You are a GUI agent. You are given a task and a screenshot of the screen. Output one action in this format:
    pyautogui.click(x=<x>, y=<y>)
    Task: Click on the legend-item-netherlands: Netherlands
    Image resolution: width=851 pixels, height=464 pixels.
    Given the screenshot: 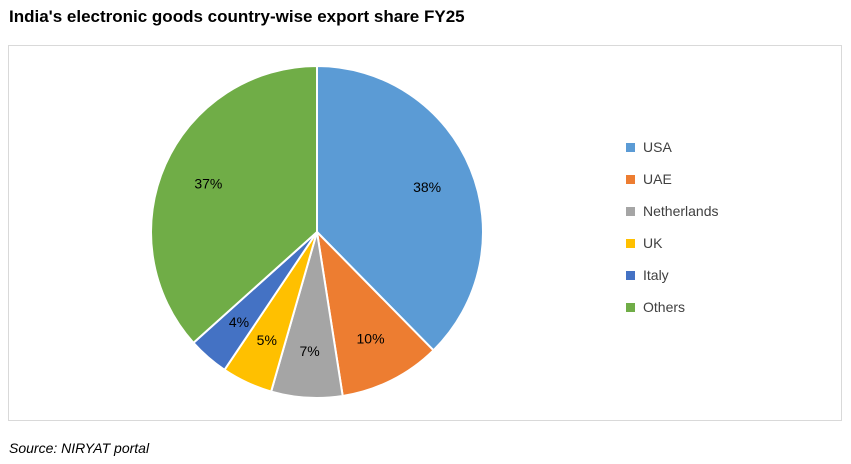 What is the action you would take?
    pyautogui.click(x=672, y=211)
    